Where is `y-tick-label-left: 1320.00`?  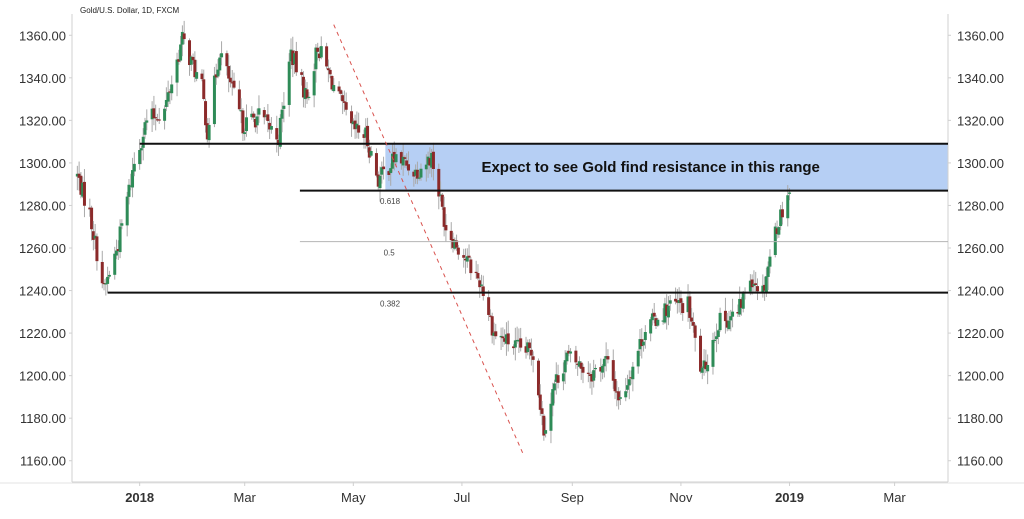 y-tick-label-left: 1320.00 is located at coordinates (42, 120).